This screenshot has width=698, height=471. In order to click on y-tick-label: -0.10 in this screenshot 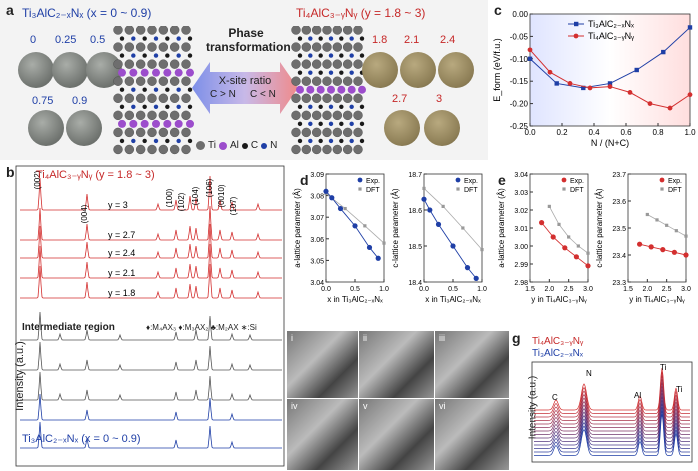, I will do `click(519, 59)`.